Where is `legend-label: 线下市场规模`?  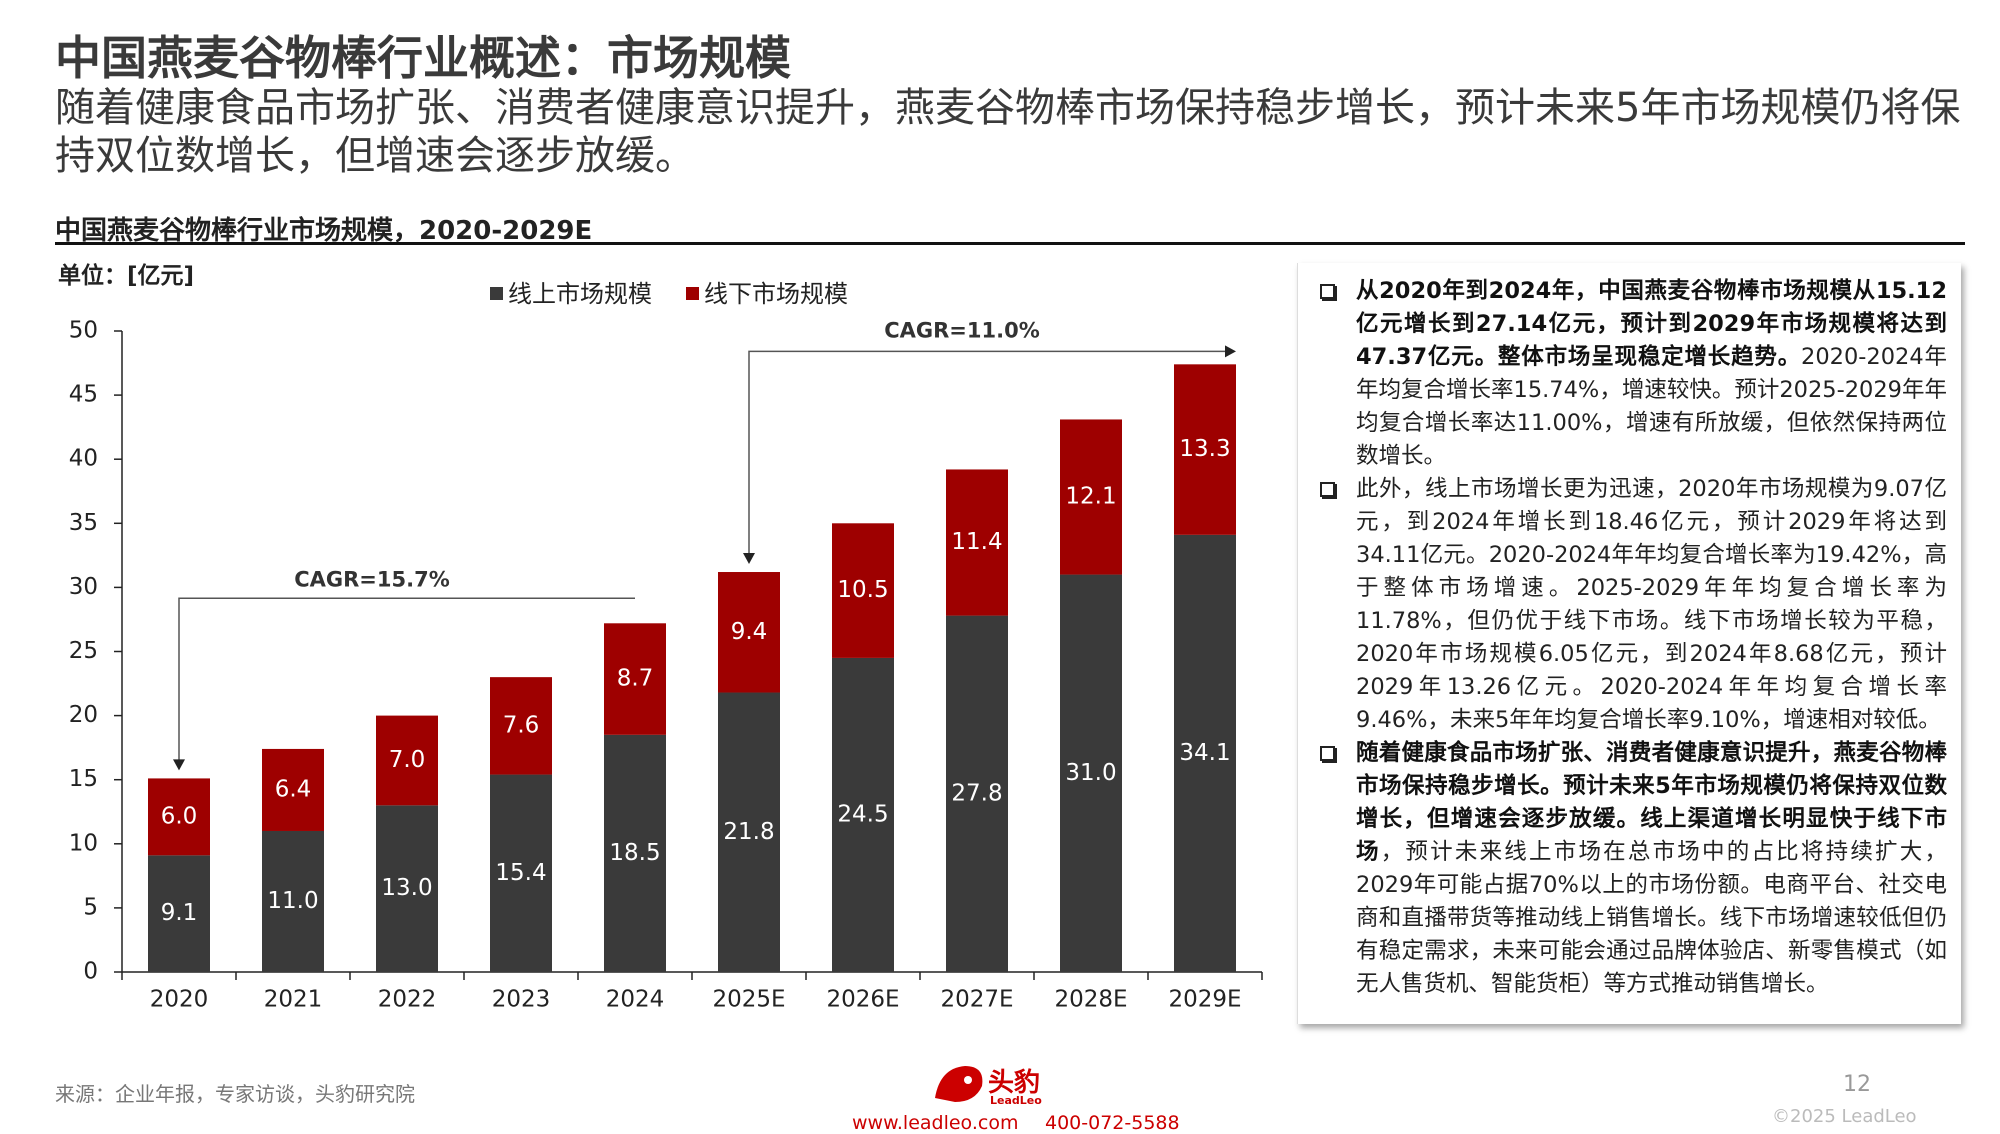 legend-label: 线下市场规模 is located at coordinates (776, 294).